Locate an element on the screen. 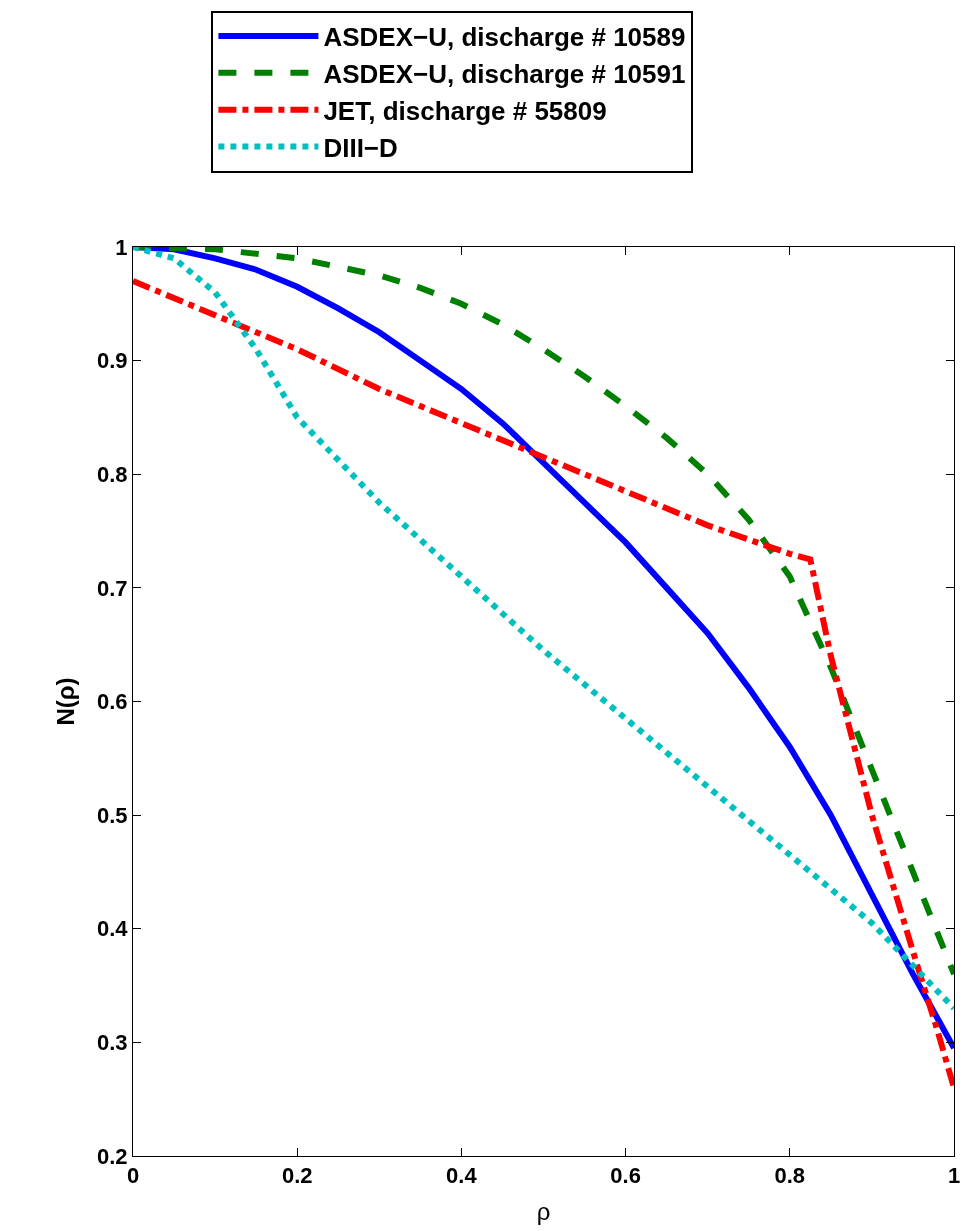  y-tick-label: 0.2 is located at coordinates (112, 1156).